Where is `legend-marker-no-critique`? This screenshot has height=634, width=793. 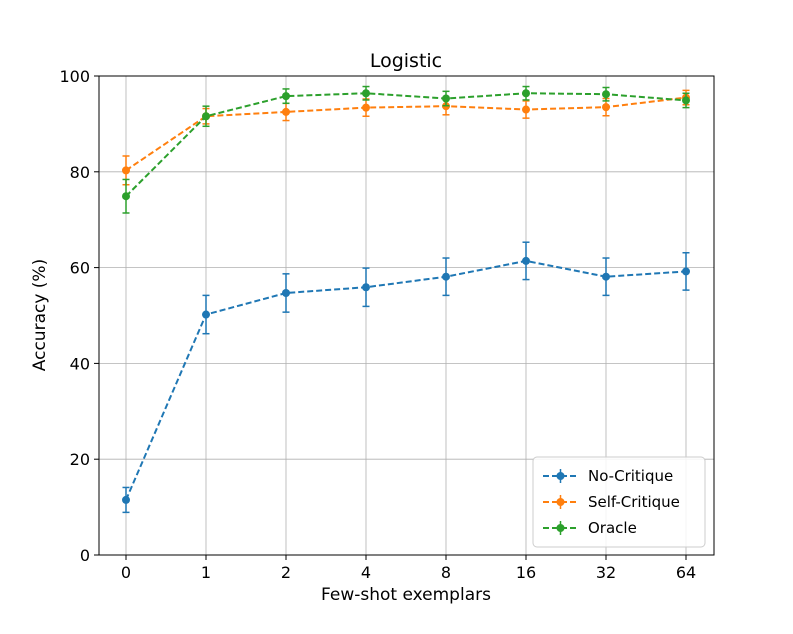
legend-marker-no-critique is located at coordinates (560, 476).